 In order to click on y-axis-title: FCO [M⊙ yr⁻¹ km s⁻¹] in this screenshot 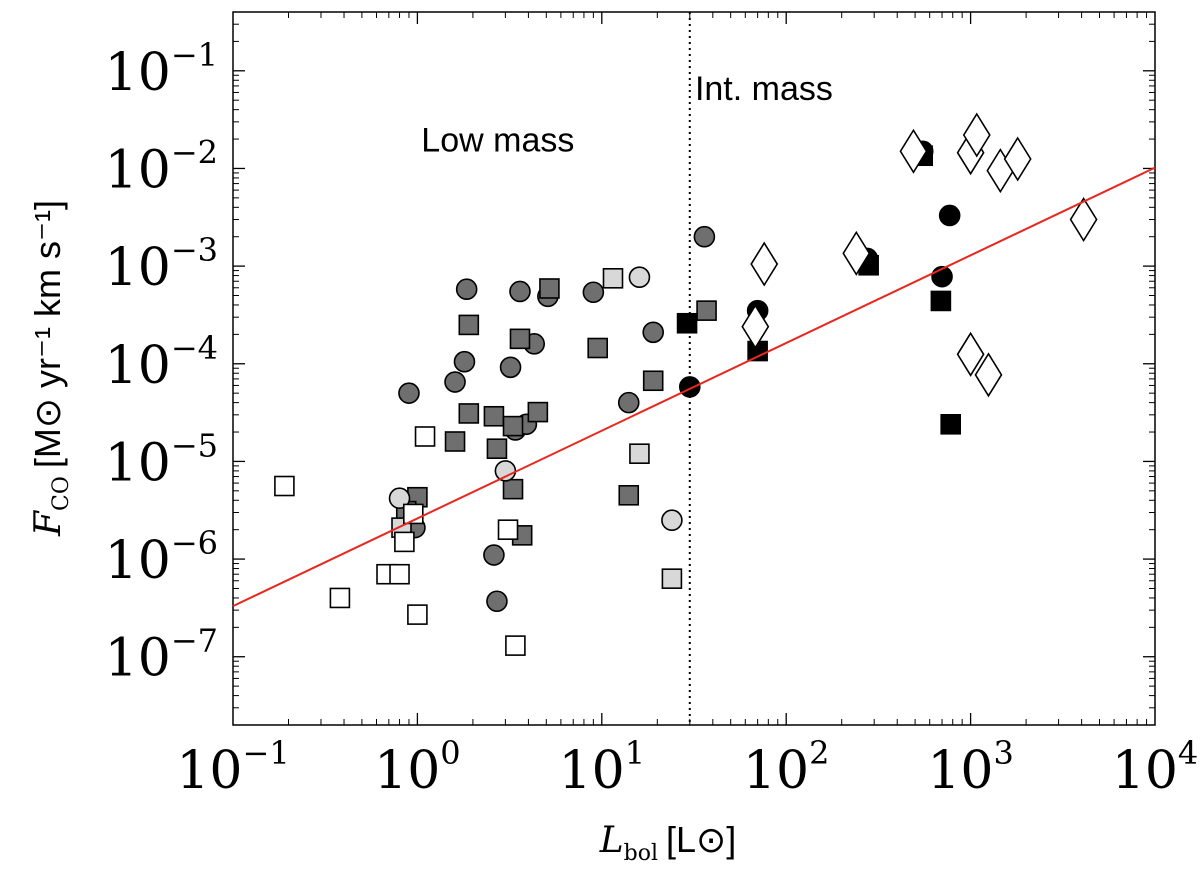, I will do `click(50, 368)`.